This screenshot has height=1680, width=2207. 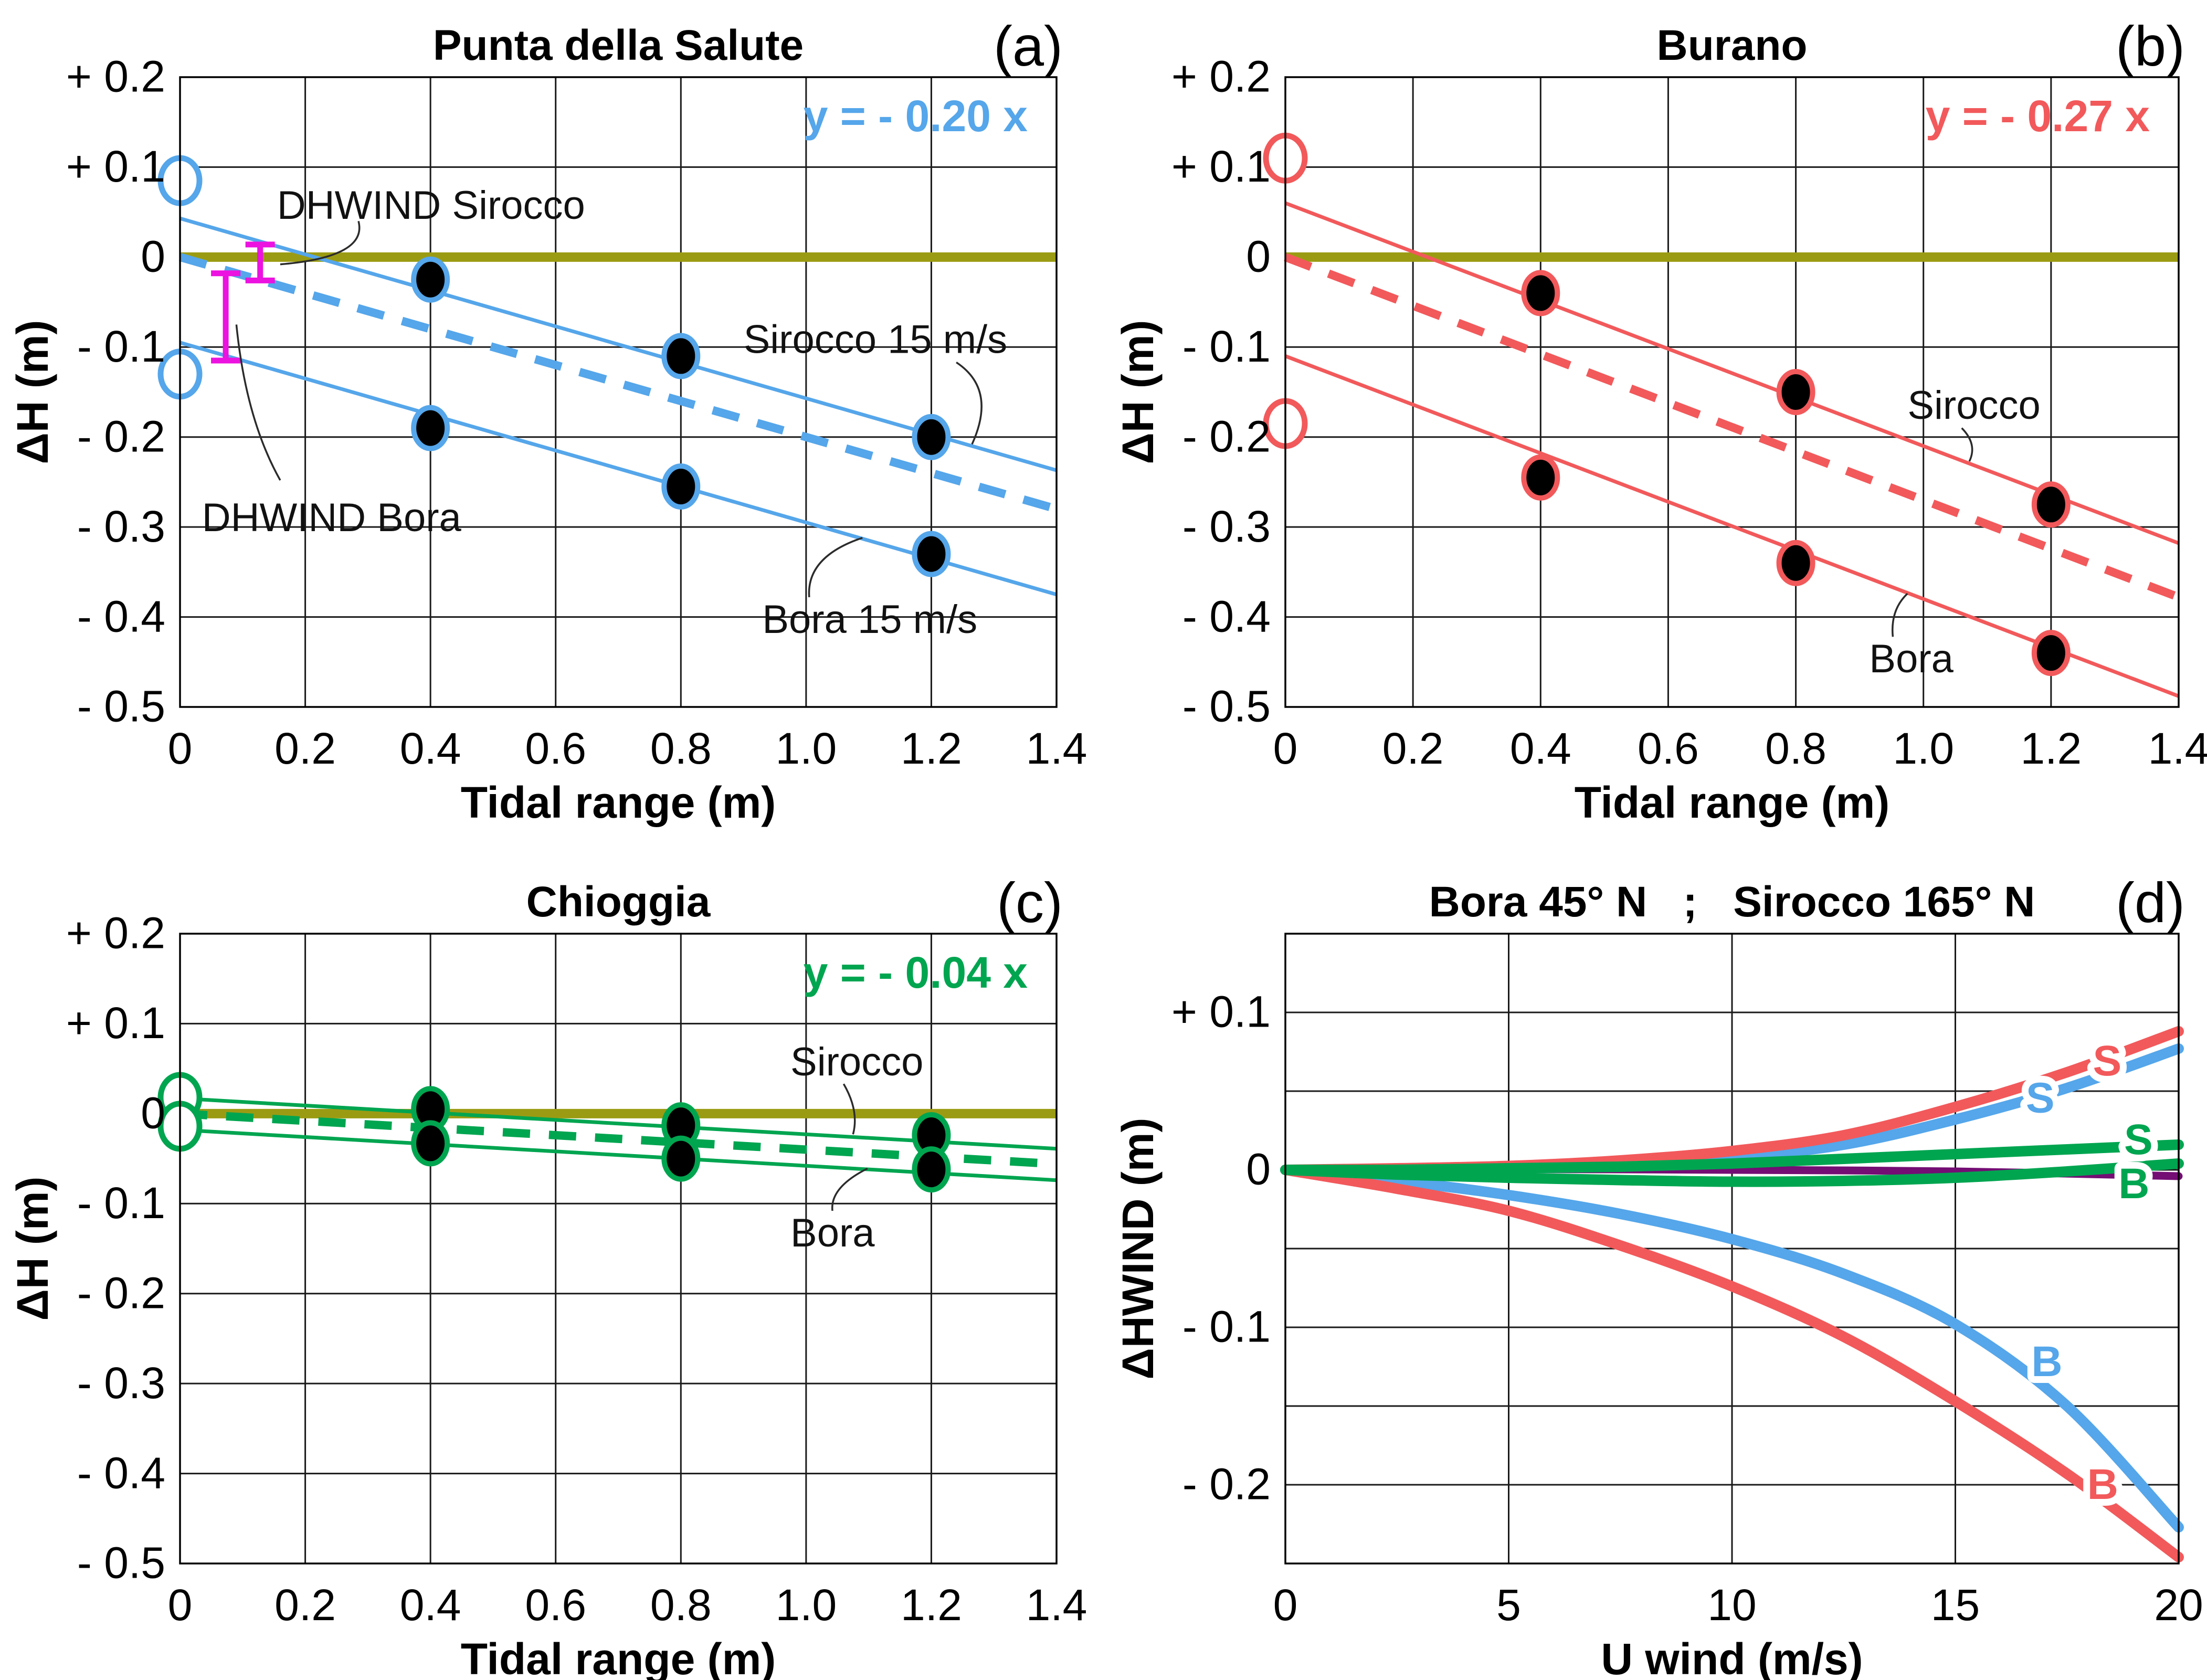 I want to click on panel-corner-label: (d), so click(x=2150, y=902).